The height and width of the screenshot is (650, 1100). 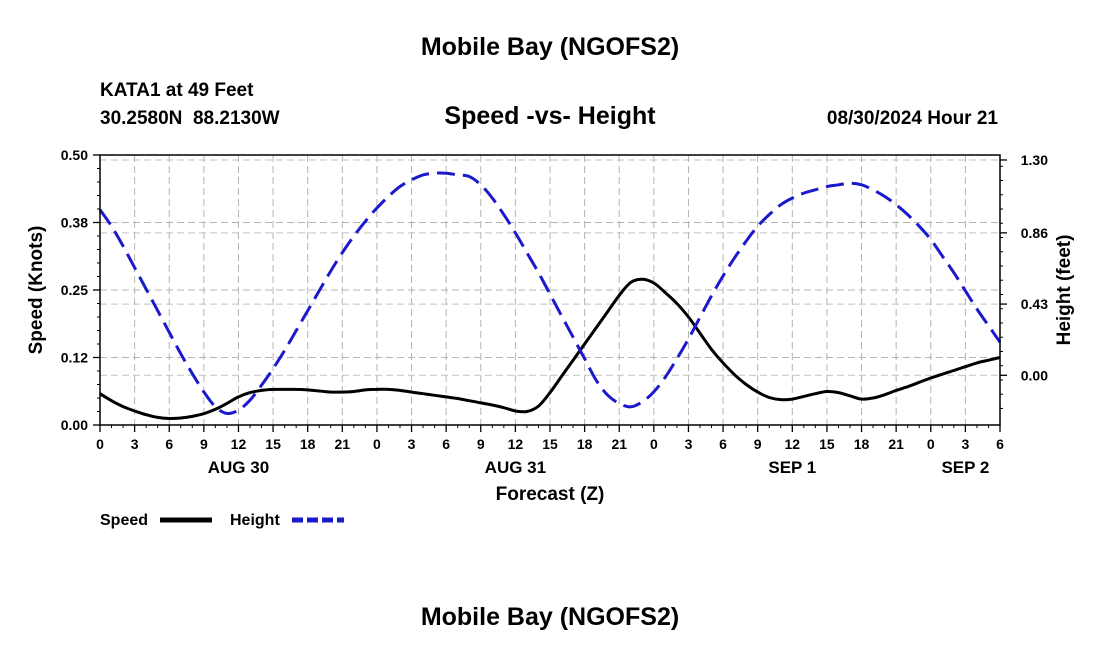 What do you see at coordinates (792, 467) in the screenshot?
I see `x-date-label: SEP 1` at bounding box center [792, 467].